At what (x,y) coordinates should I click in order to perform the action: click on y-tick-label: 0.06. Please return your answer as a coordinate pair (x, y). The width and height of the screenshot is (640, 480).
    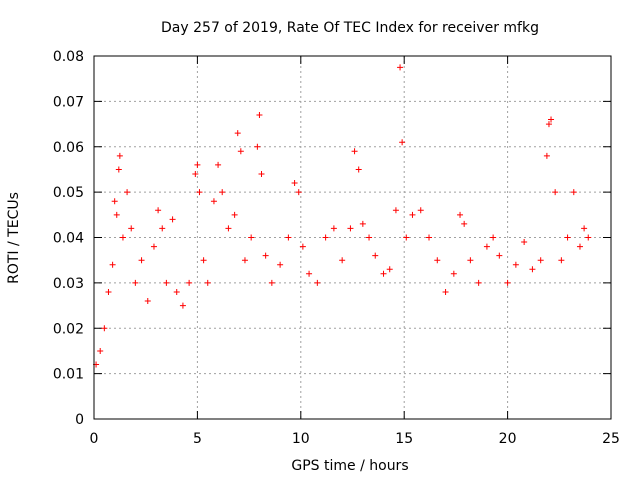
    Looking at the image, I should click on (68, 148).